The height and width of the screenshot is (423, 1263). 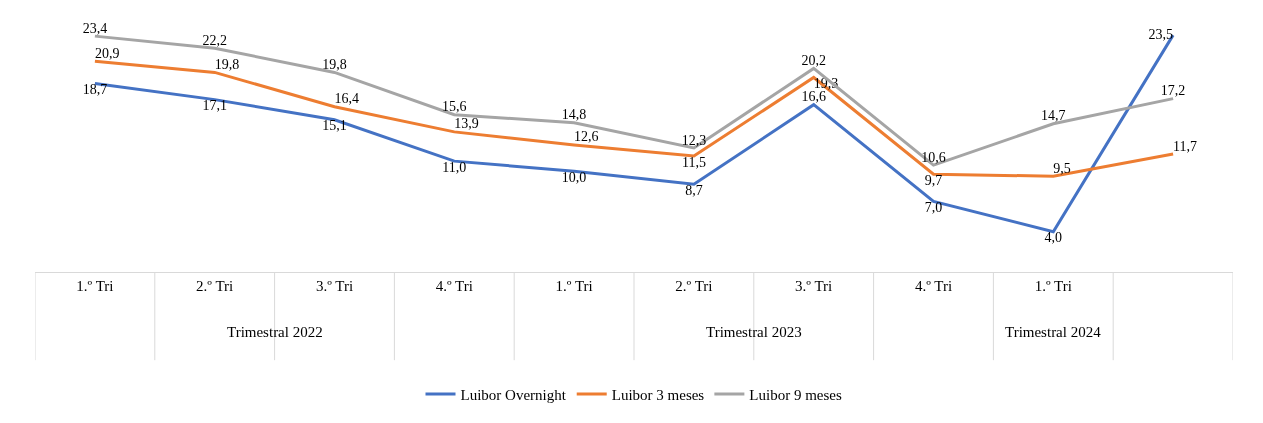 What do you see at coordinates (454, 167) in the screenshot?
I see `data-label: 11,0` at bounding box center [454, 167].